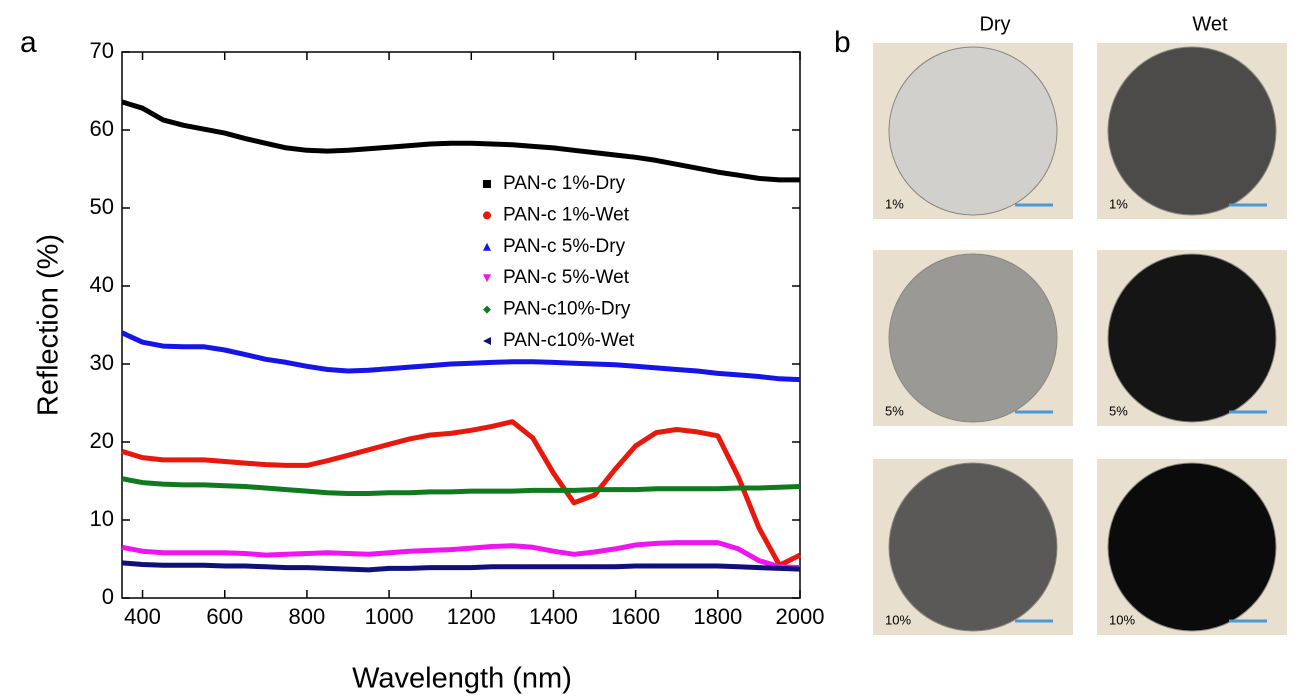 The height and width of the screenshot is (700, 1291). Describe the element at coordinates (102, 362) in the screenshot. I see `y-tick-label: 30` at that location.